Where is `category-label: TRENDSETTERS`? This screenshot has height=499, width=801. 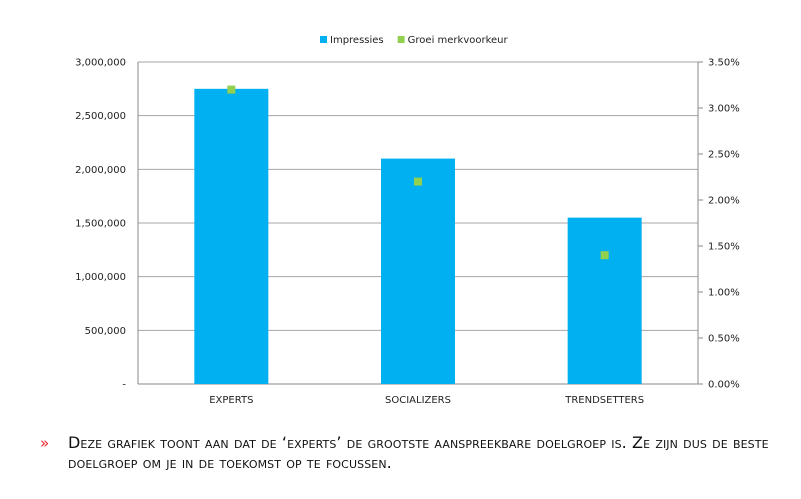 category-label: TRENDSETTERS is located at coordinates (604, 400).